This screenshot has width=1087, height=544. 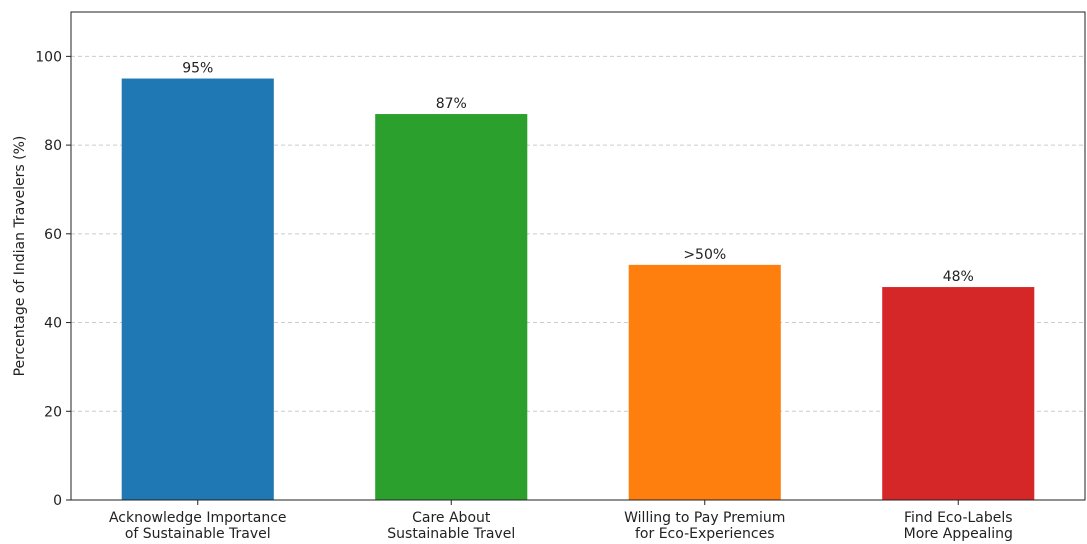 I want to click on y-tick-label: 0, so click(x=57, y=501).